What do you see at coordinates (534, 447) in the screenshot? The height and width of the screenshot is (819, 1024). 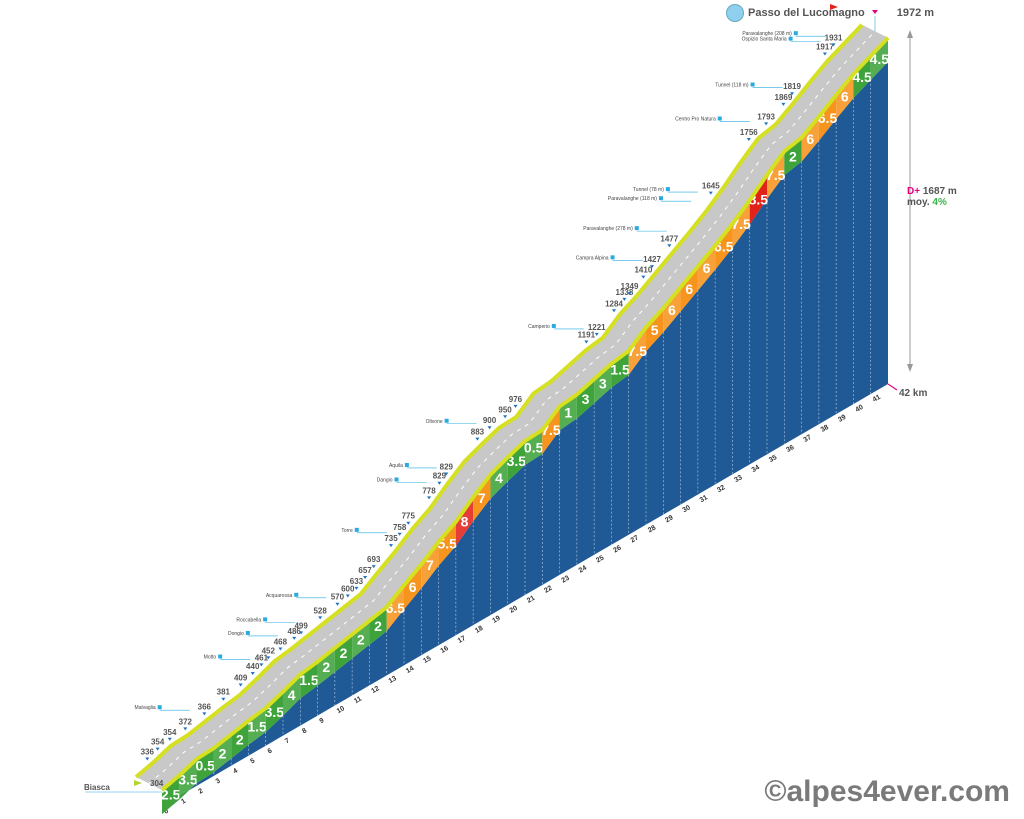 I see `gradient-label: 0.5` at bounding box center [534, 447].